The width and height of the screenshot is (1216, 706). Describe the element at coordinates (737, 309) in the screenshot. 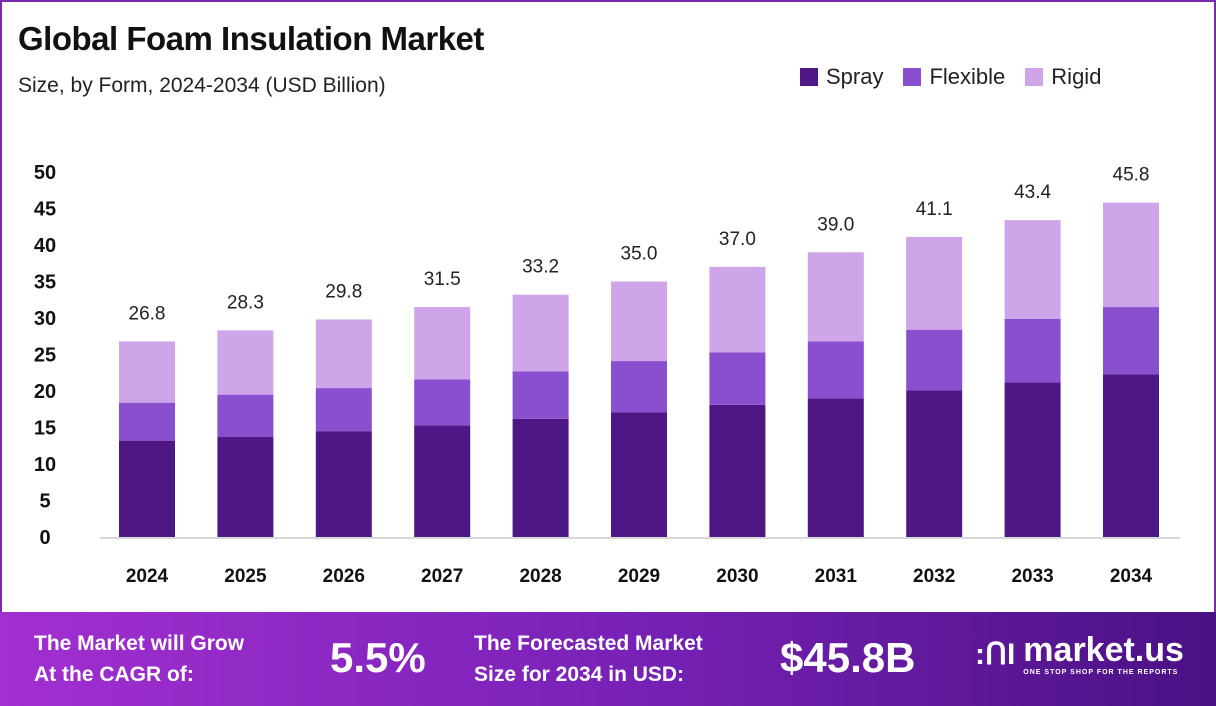

I see `bar-rigid-2030` at that location.